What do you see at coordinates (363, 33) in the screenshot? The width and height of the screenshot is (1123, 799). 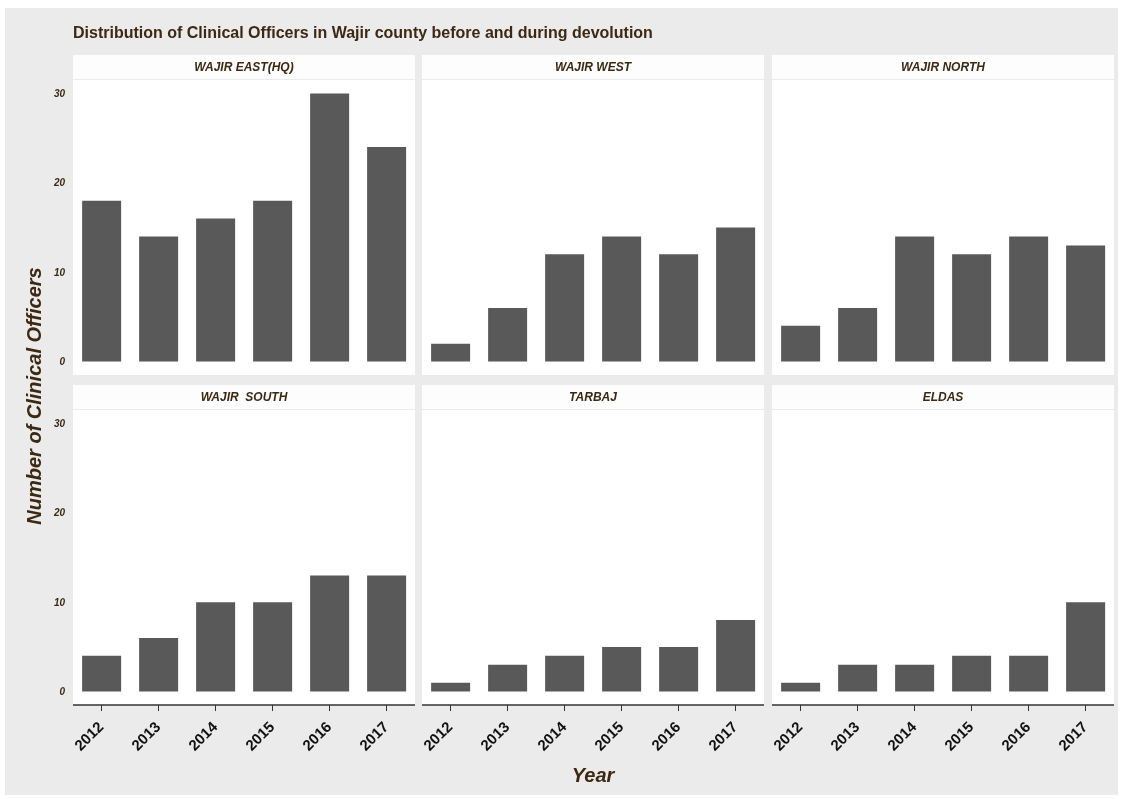 I see `text: Distribution of Clinical Officers in Wajir county before and during devolution` at bounding box center [363, 33].